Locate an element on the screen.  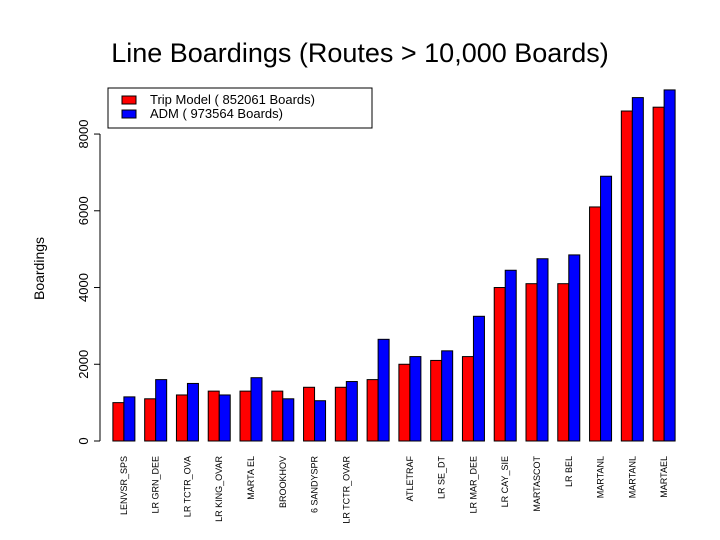
x-tick-label: MARTA EL is located at coordinates (251, 478).